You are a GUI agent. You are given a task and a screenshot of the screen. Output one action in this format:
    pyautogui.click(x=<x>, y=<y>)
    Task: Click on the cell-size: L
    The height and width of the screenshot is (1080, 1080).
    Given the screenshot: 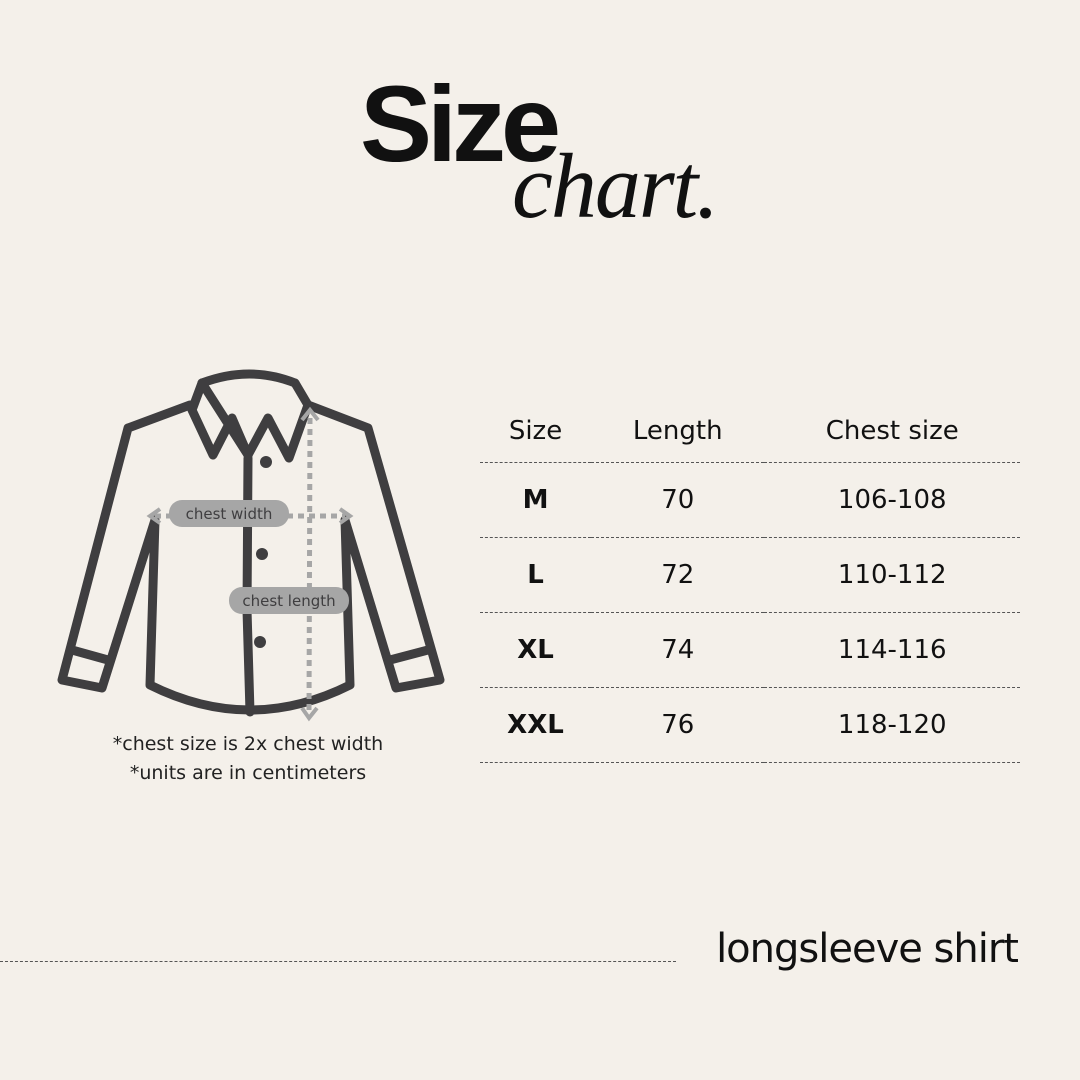 What is the action you would take?
    pyautogui.click(x=535, y=575)
    